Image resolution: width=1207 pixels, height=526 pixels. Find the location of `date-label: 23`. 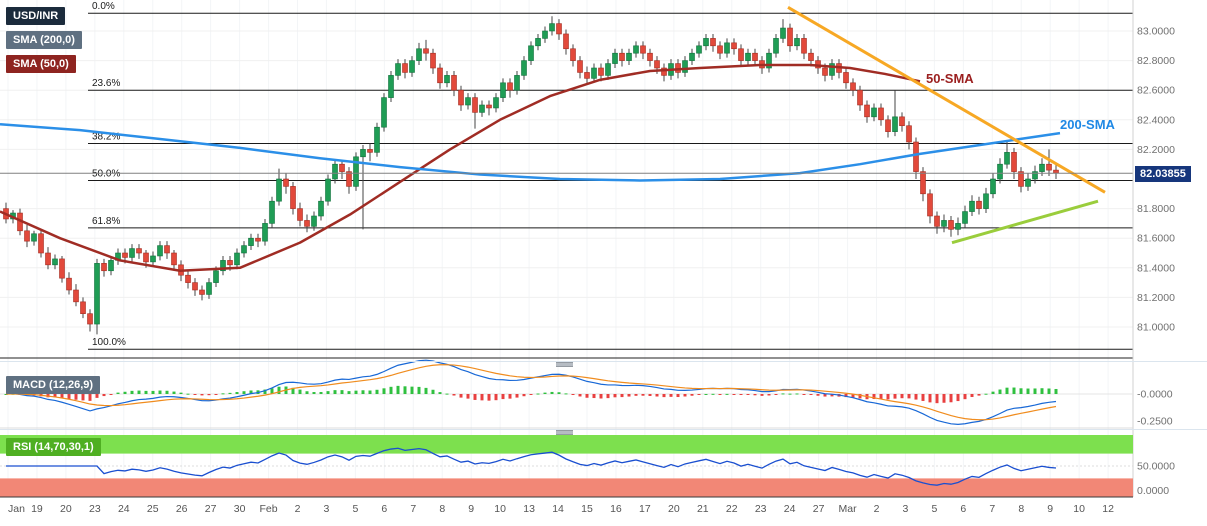

date-label: 23 is located at coordinates (95, 509).